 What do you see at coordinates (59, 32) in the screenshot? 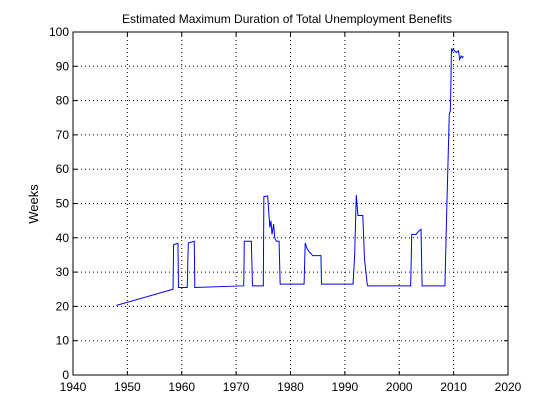
I see `y-tick-label: 100` at bounding box center [59, 32].